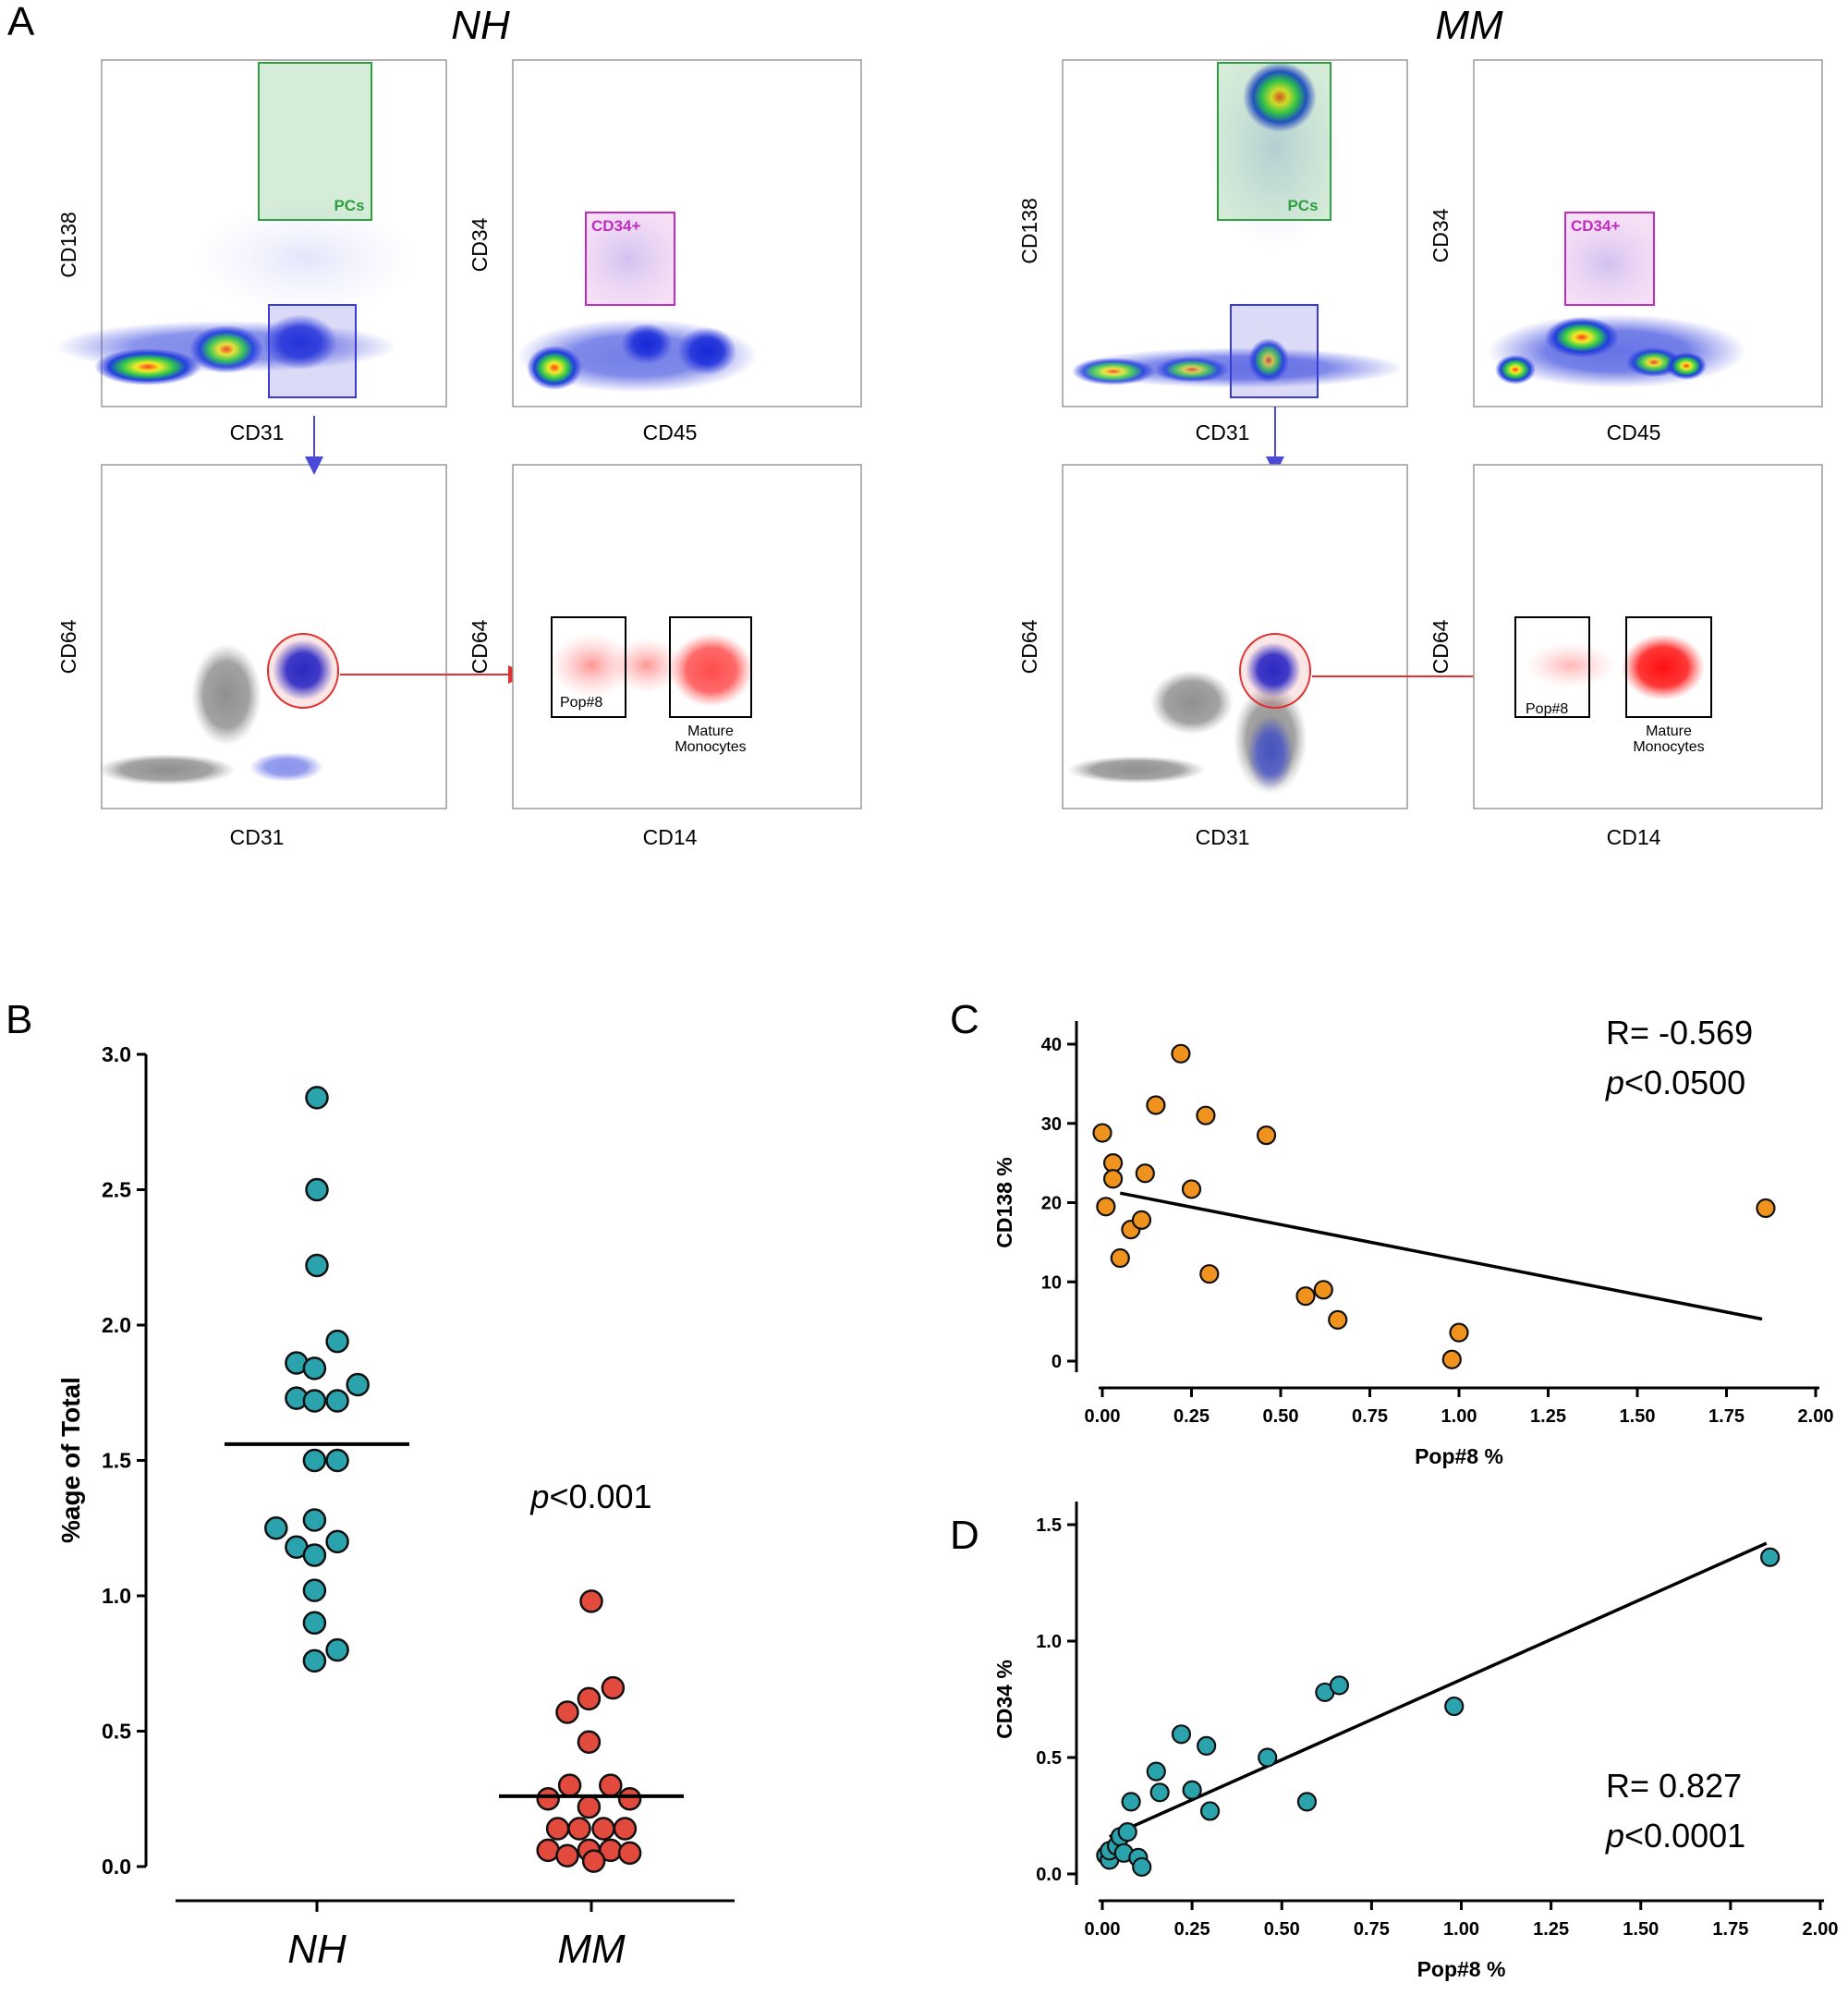 This screenshot has height=2007, width=1848. I want to click on p-value-annotation: p<0.0500, so click(1675, 1083).